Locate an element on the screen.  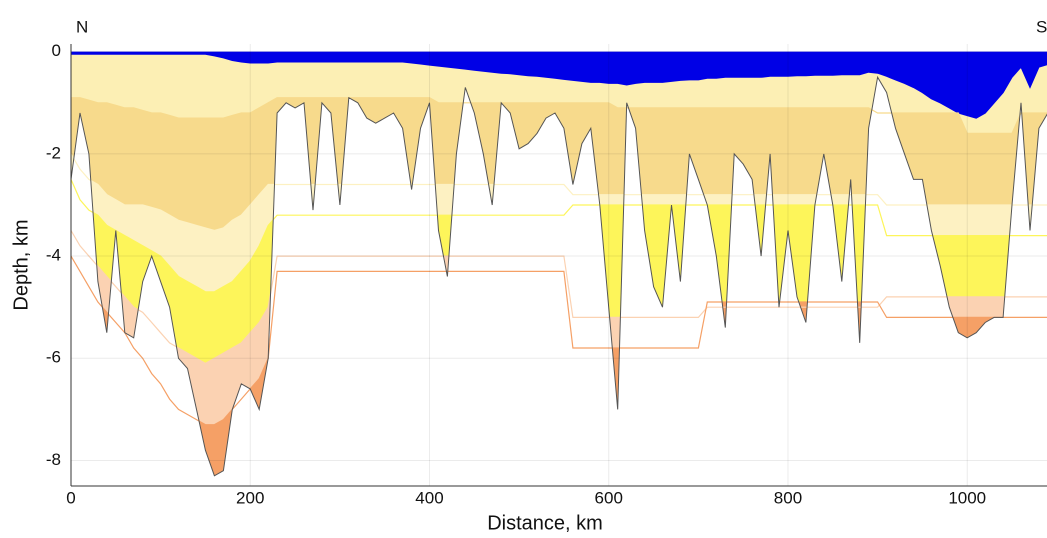
y-axis-title: Depth, km is located at coordinates (21, 264).